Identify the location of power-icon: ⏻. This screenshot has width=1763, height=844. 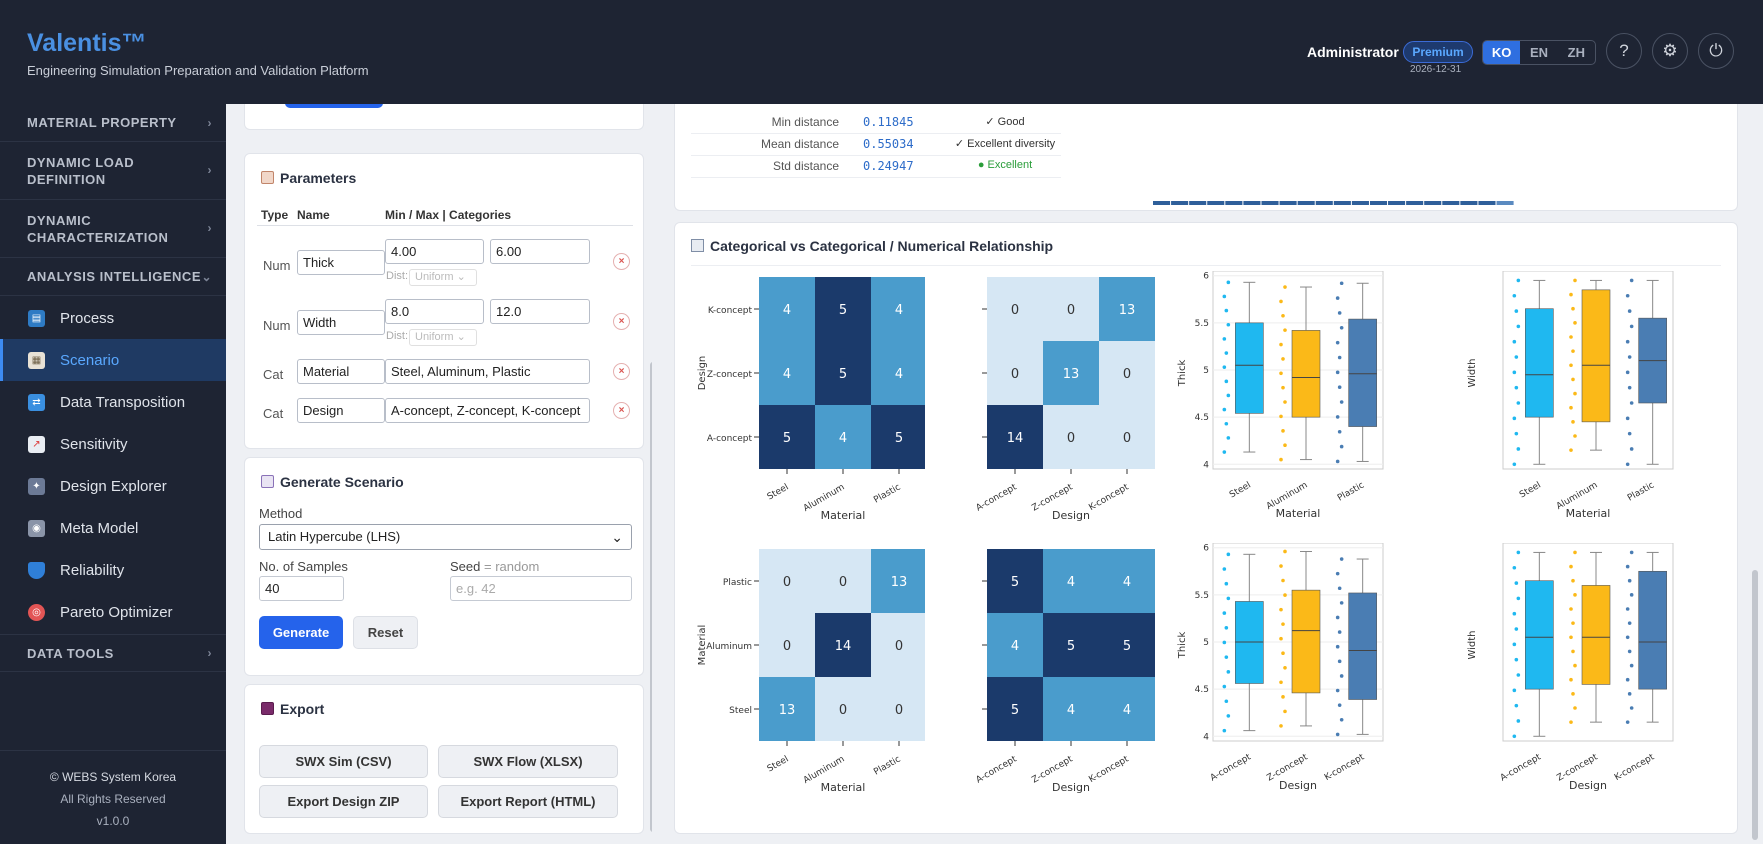
(1716, 50).